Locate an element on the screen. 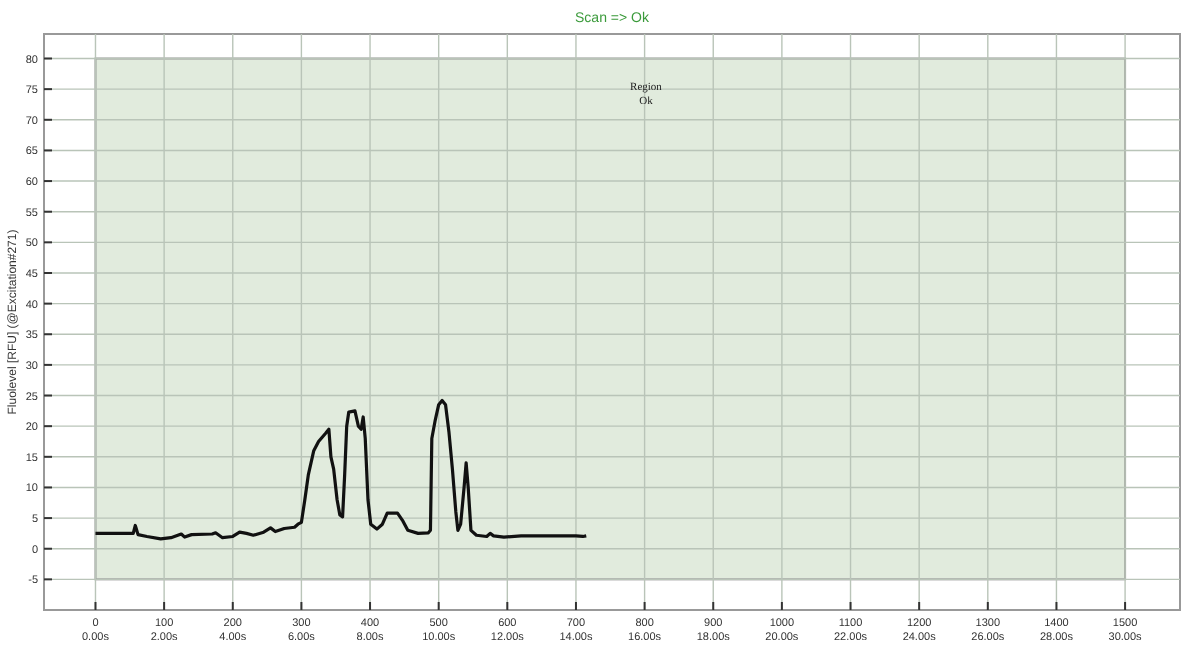 The height and width of the screenshot is (650, 1186). line-series is located at coordinates (340, 469).